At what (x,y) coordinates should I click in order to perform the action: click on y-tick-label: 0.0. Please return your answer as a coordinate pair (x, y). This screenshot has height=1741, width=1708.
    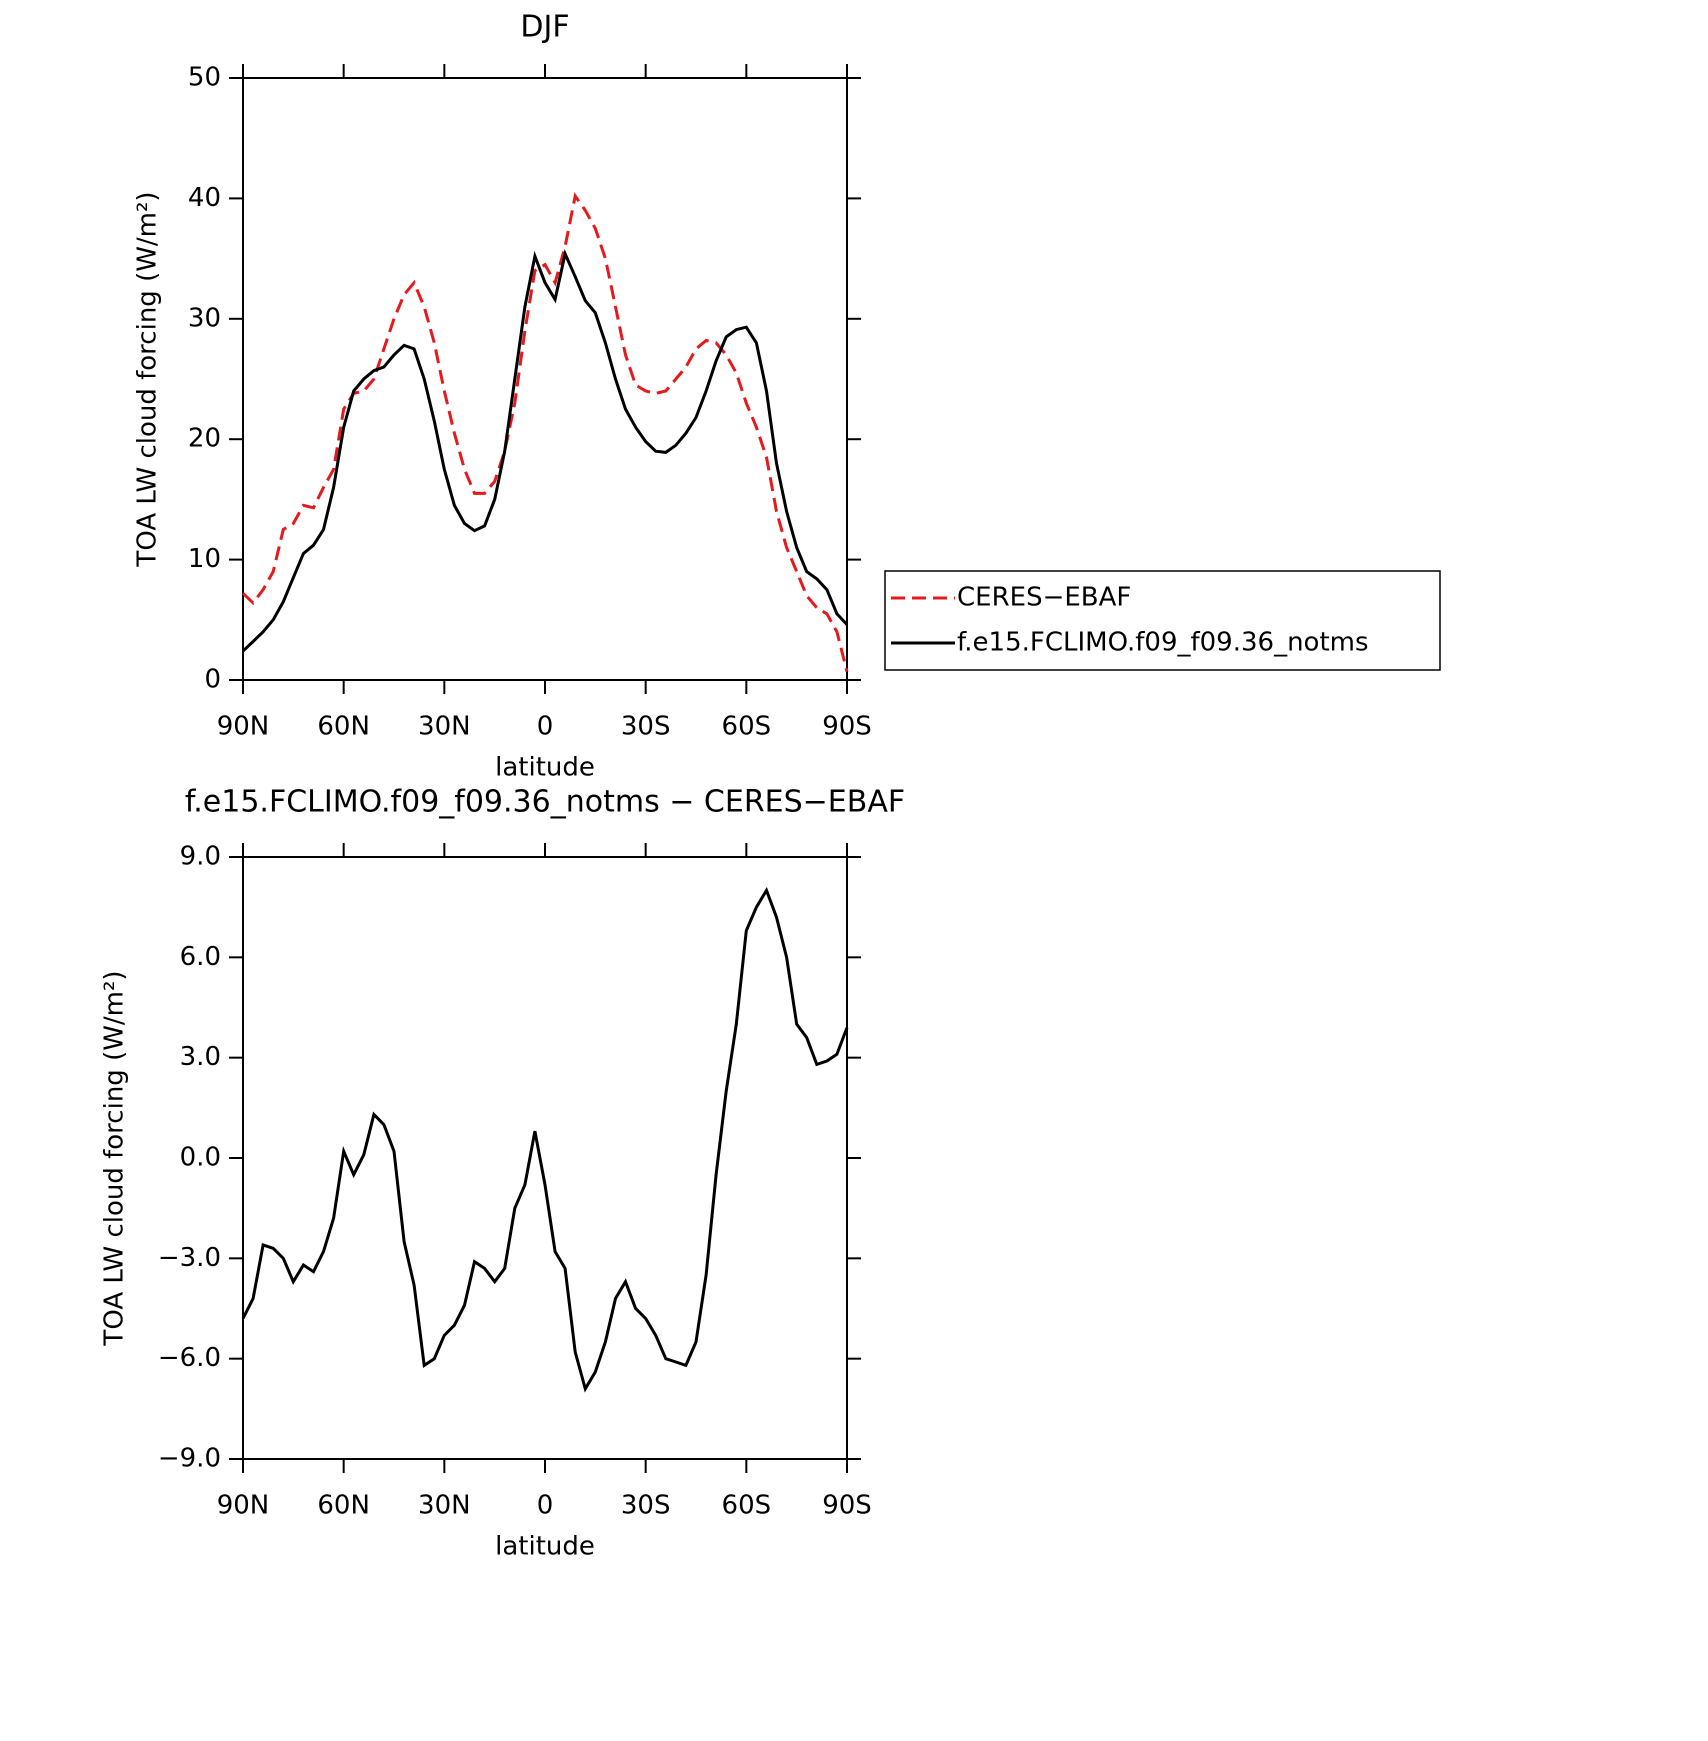
    Looking at the image, I should click on (200, 1158).